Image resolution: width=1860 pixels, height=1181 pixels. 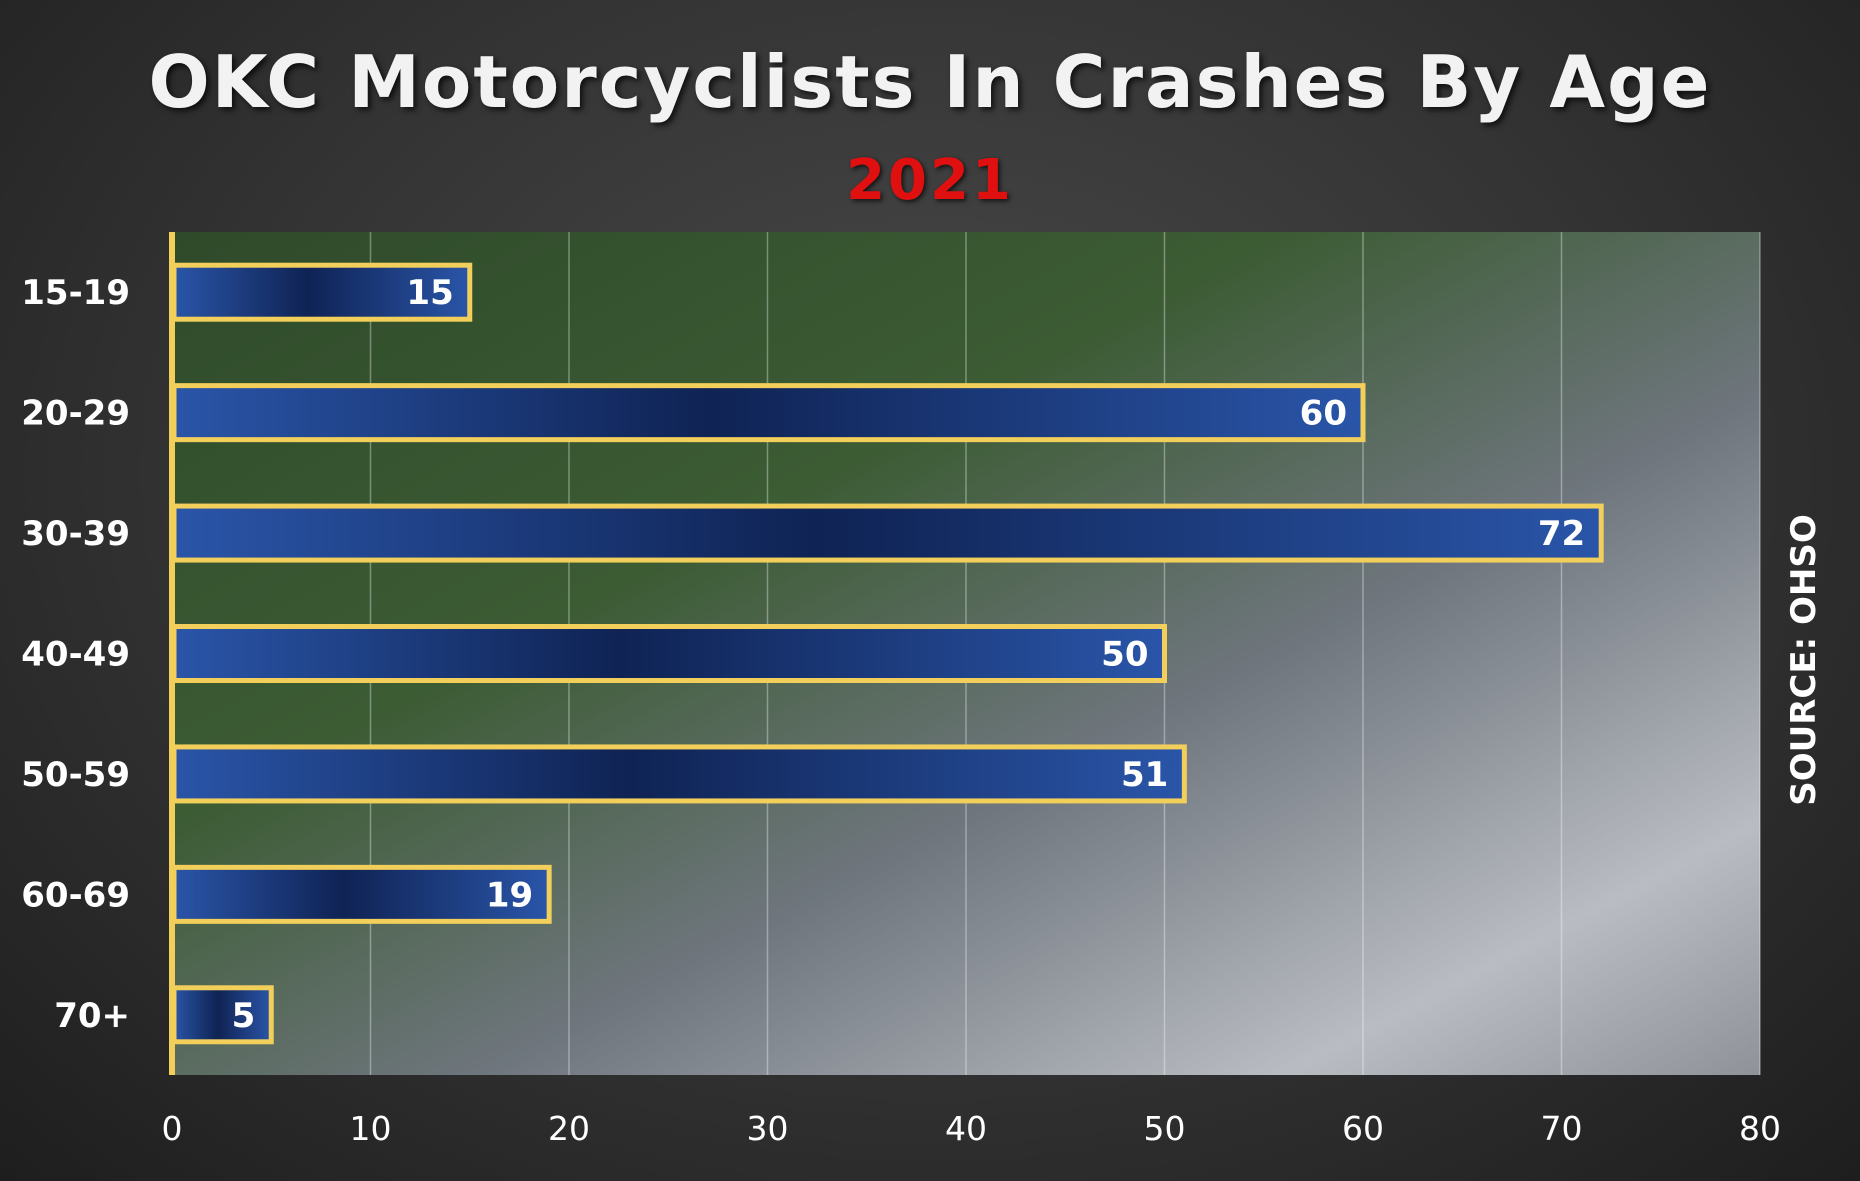 I want to click on category-label: 70+, so click(x=92, y=1016).